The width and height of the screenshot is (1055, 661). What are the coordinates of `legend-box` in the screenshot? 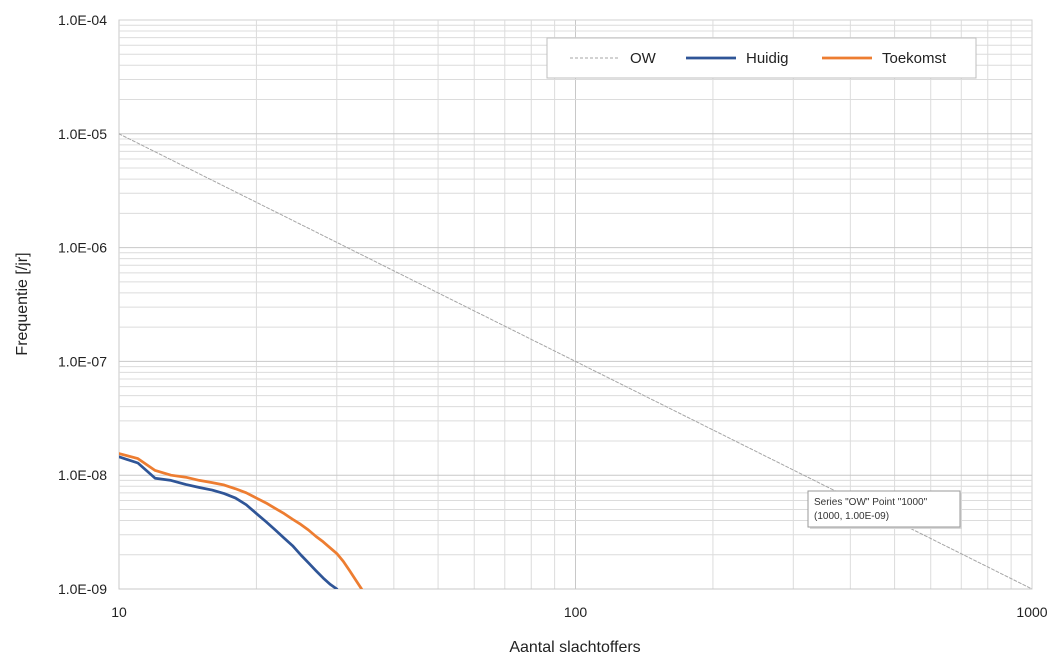 It's located at (761, 58).